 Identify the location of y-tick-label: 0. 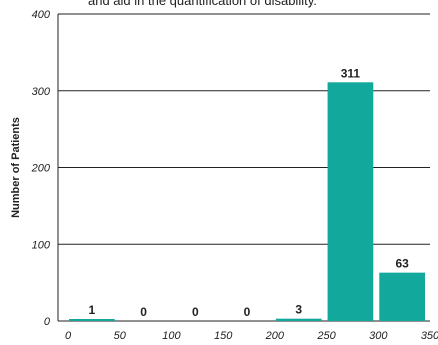
(47, 322).